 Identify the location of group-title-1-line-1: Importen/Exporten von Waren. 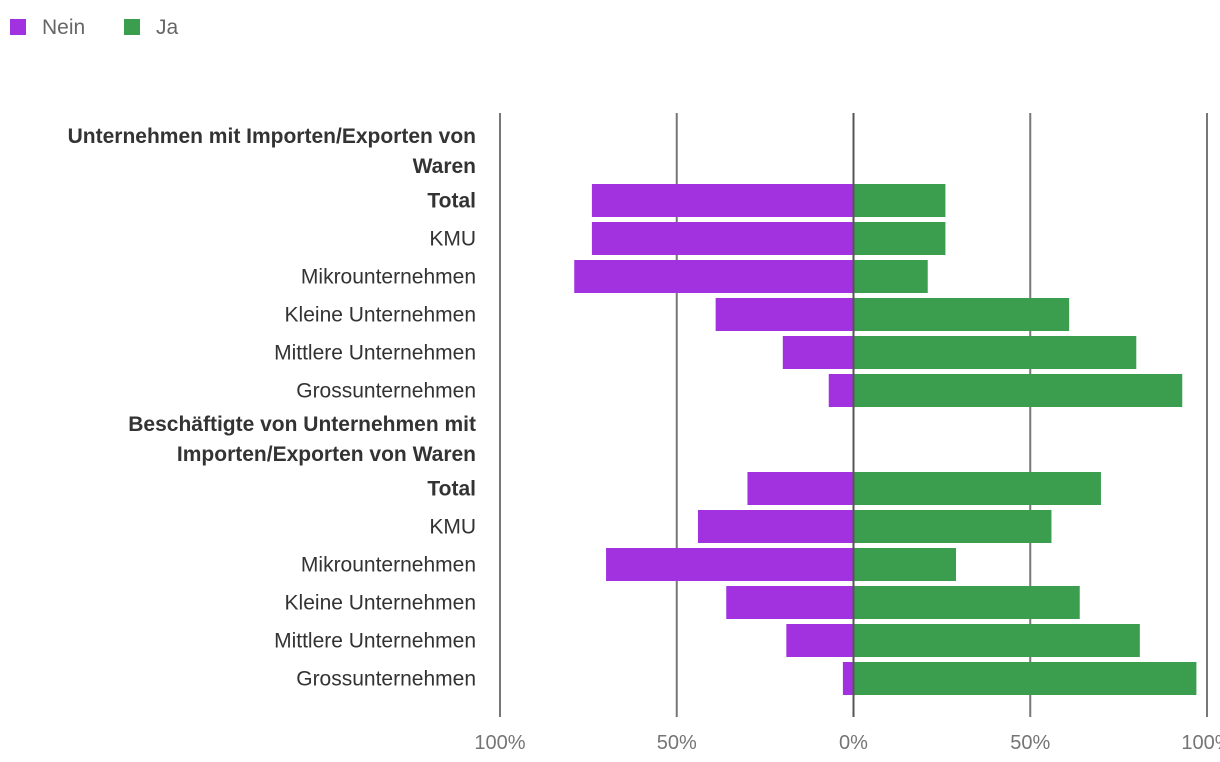
(326, 454).